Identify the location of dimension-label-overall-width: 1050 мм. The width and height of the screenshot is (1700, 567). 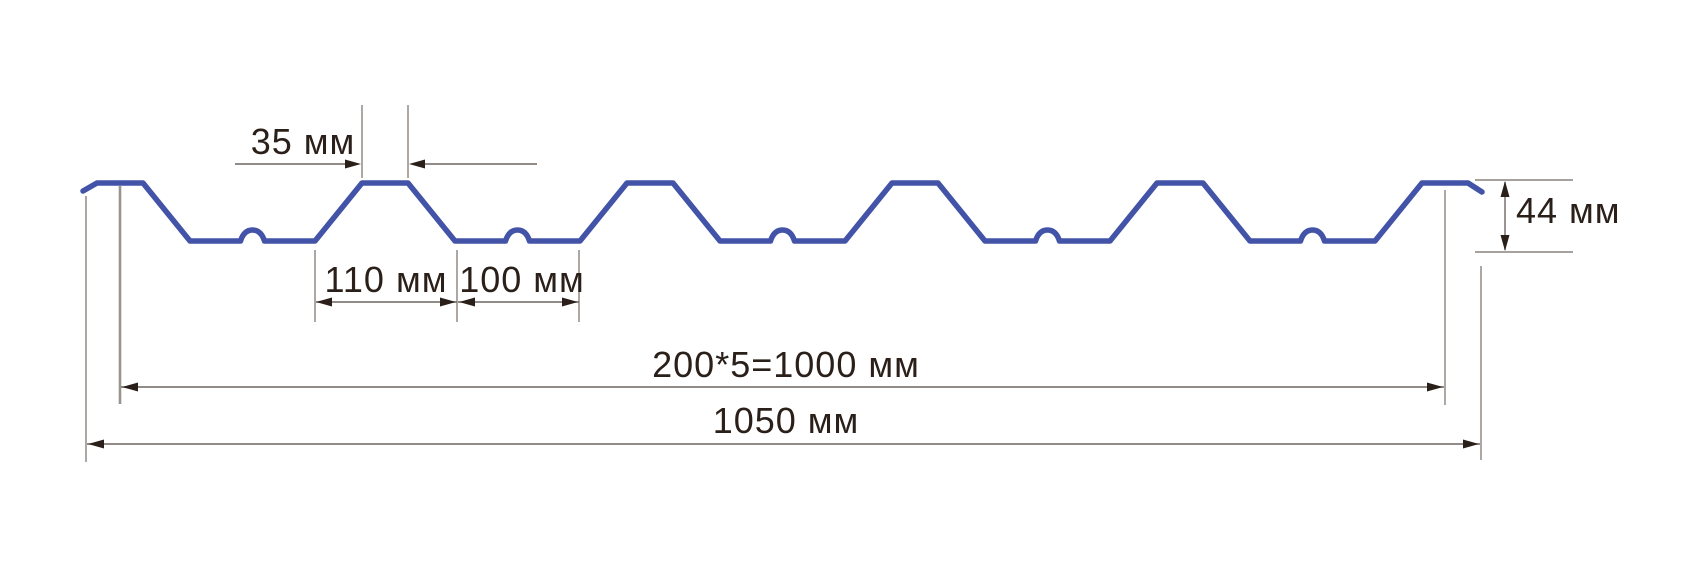
(786, 420).